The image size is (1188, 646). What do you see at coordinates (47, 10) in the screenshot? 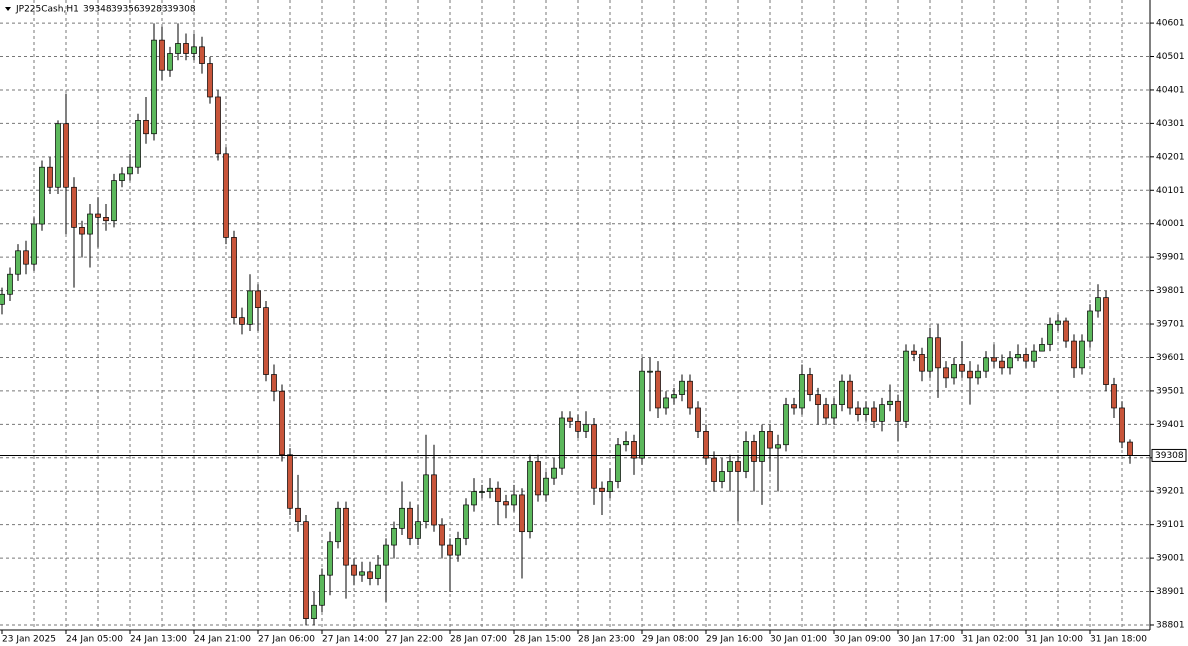
I see `chart-title: JP225Cash,H1` at bounding box center [47, 10].